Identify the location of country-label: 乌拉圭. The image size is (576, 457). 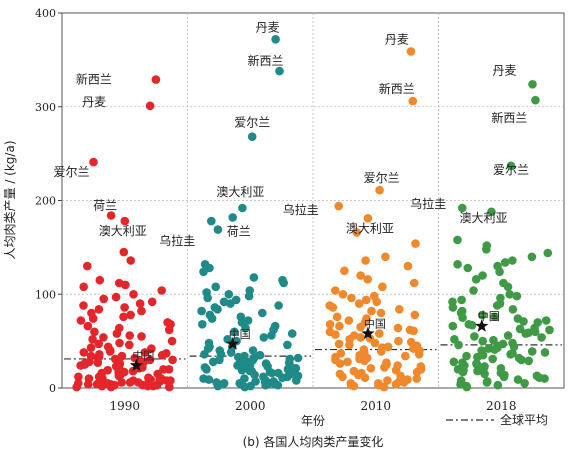
(301, 209).